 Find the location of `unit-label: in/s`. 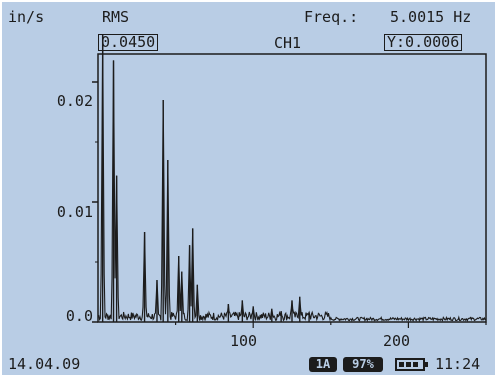

unit-label: in/s is located at coordinates (26, 17).